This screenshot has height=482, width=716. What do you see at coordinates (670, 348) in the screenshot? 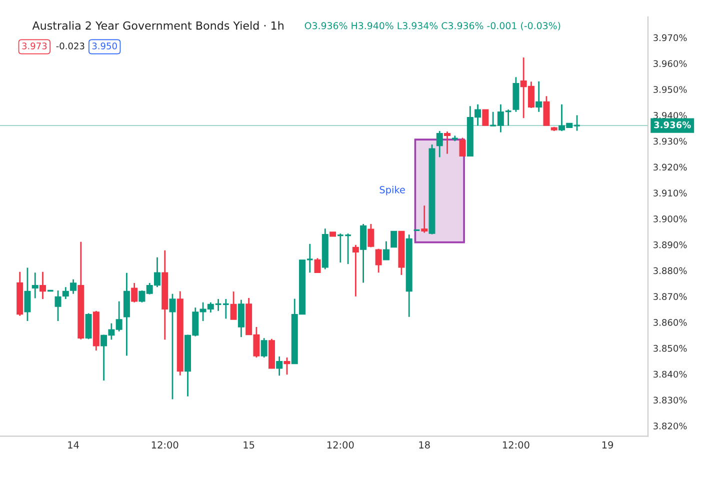
I see `y-tick-label: 3.850%` at bounding box center [670, 348].